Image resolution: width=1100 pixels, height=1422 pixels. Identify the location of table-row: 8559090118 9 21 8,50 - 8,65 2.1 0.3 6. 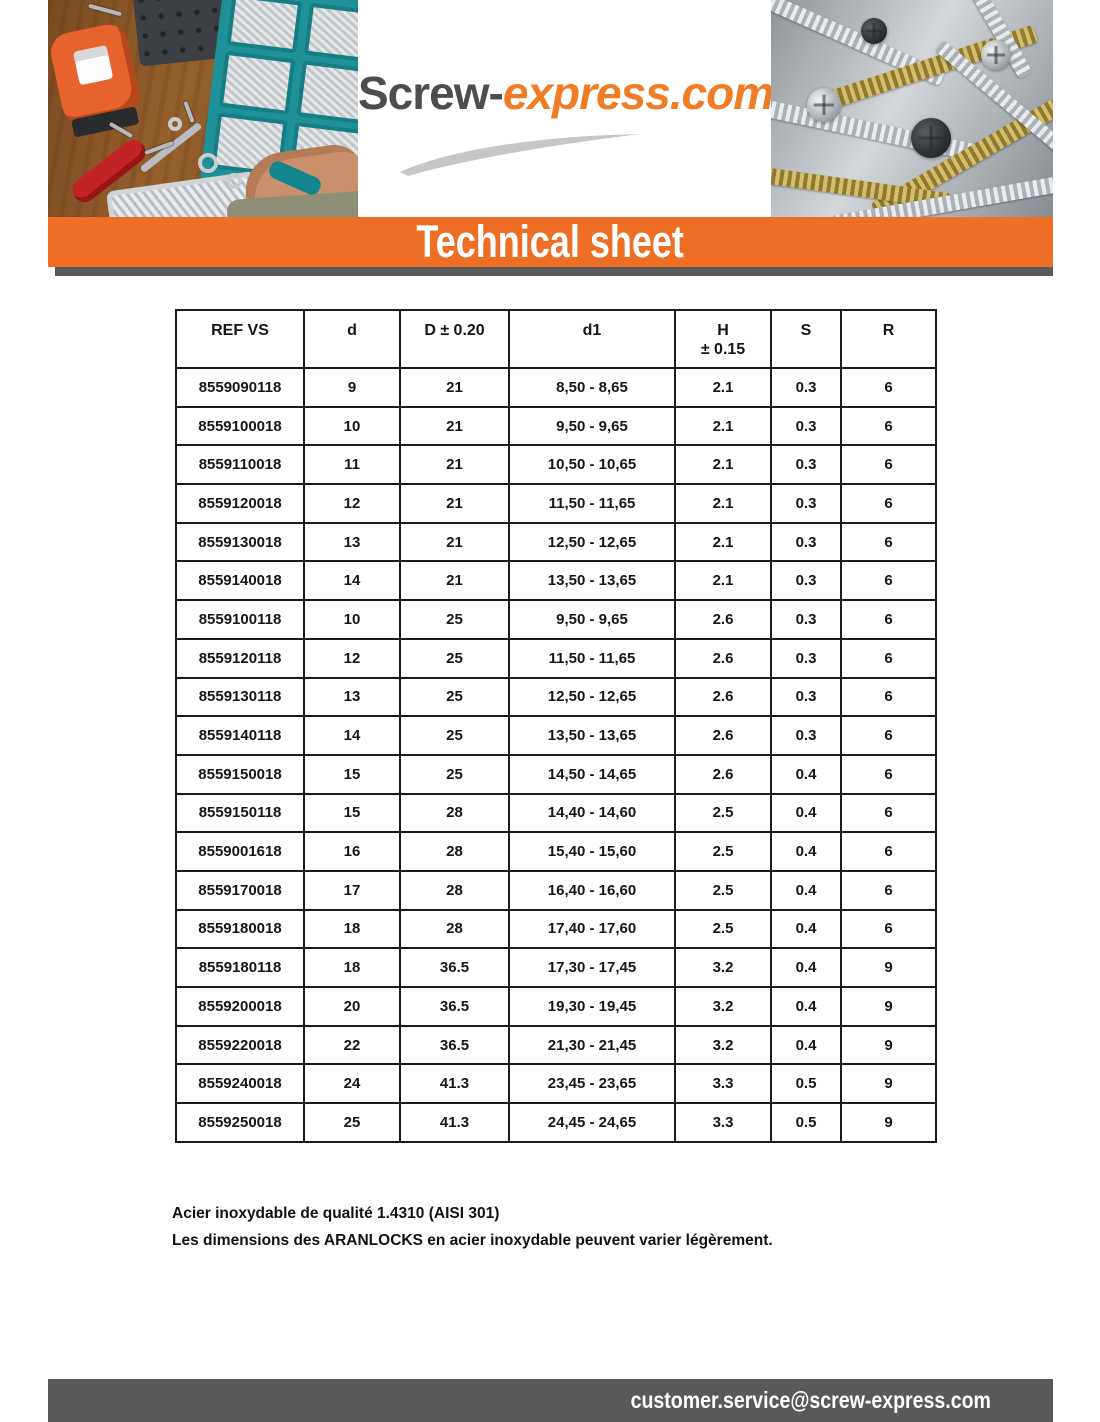
(556, 387).